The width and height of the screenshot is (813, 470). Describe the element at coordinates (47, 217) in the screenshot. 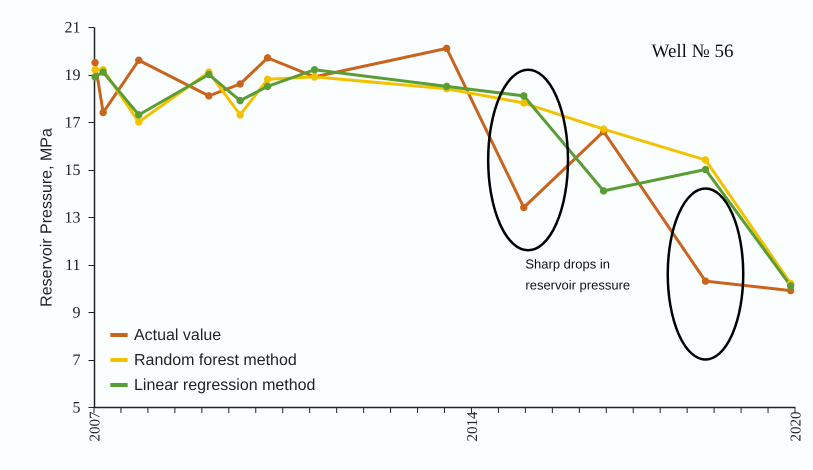

I see `y-axis-title: Reservoir Pressure, MPa` at that location.